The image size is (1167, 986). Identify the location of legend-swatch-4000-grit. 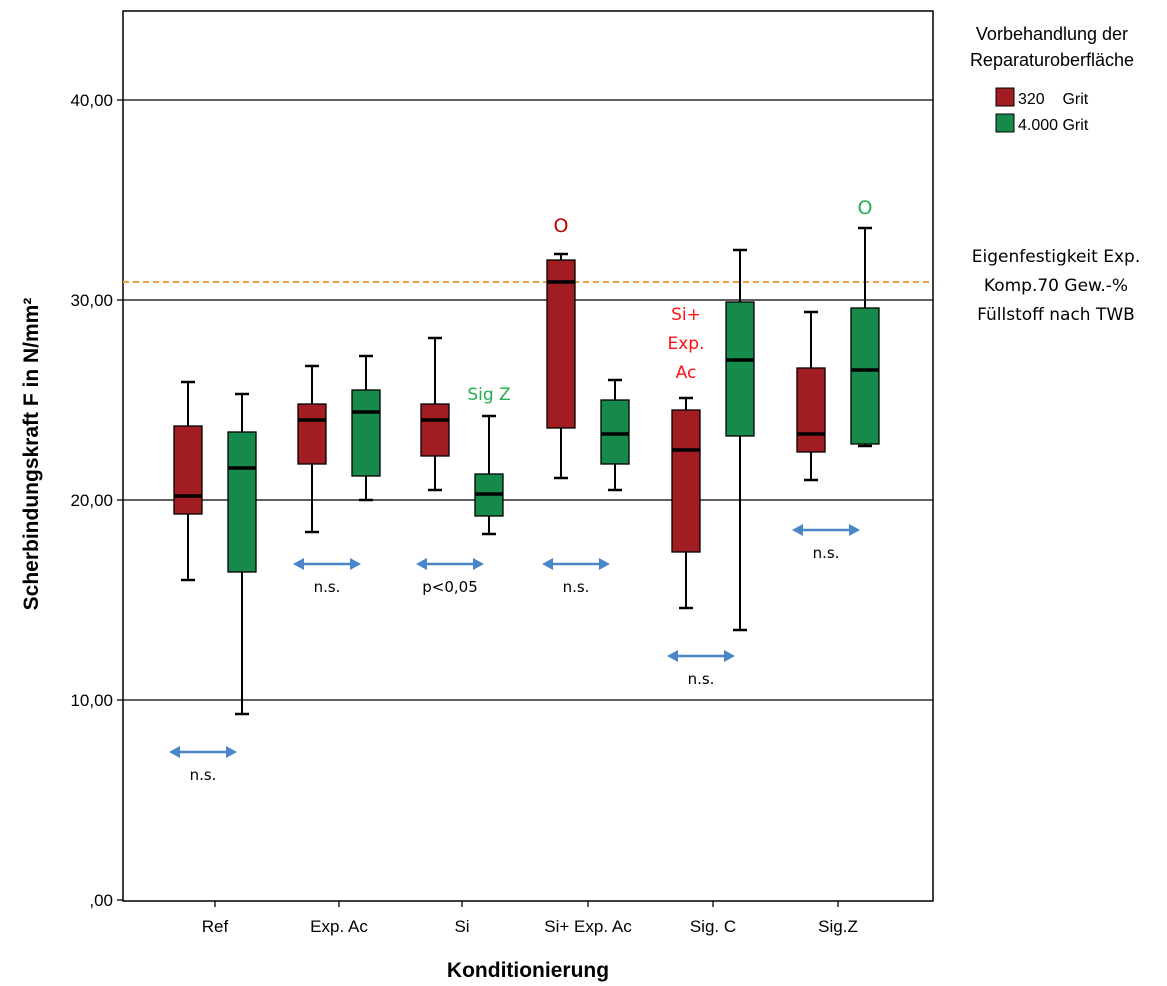
(1005, 123).